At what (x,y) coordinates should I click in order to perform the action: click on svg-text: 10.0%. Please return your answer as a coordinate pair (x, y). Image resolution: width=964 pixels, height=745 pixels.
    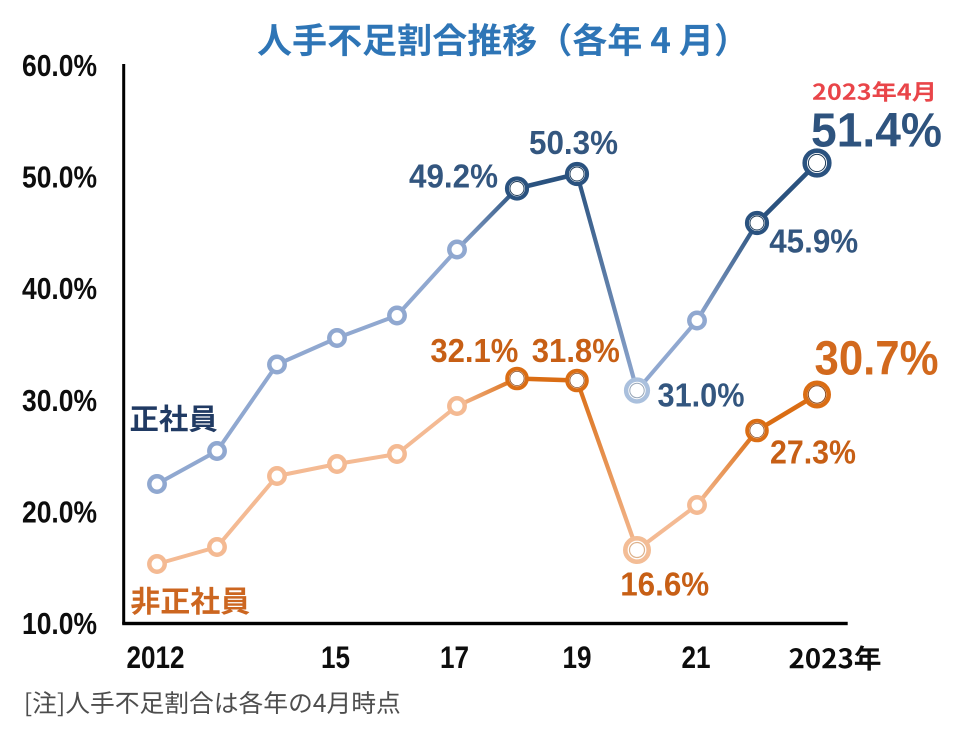
    Looking at the image, I should click on (59, 624).